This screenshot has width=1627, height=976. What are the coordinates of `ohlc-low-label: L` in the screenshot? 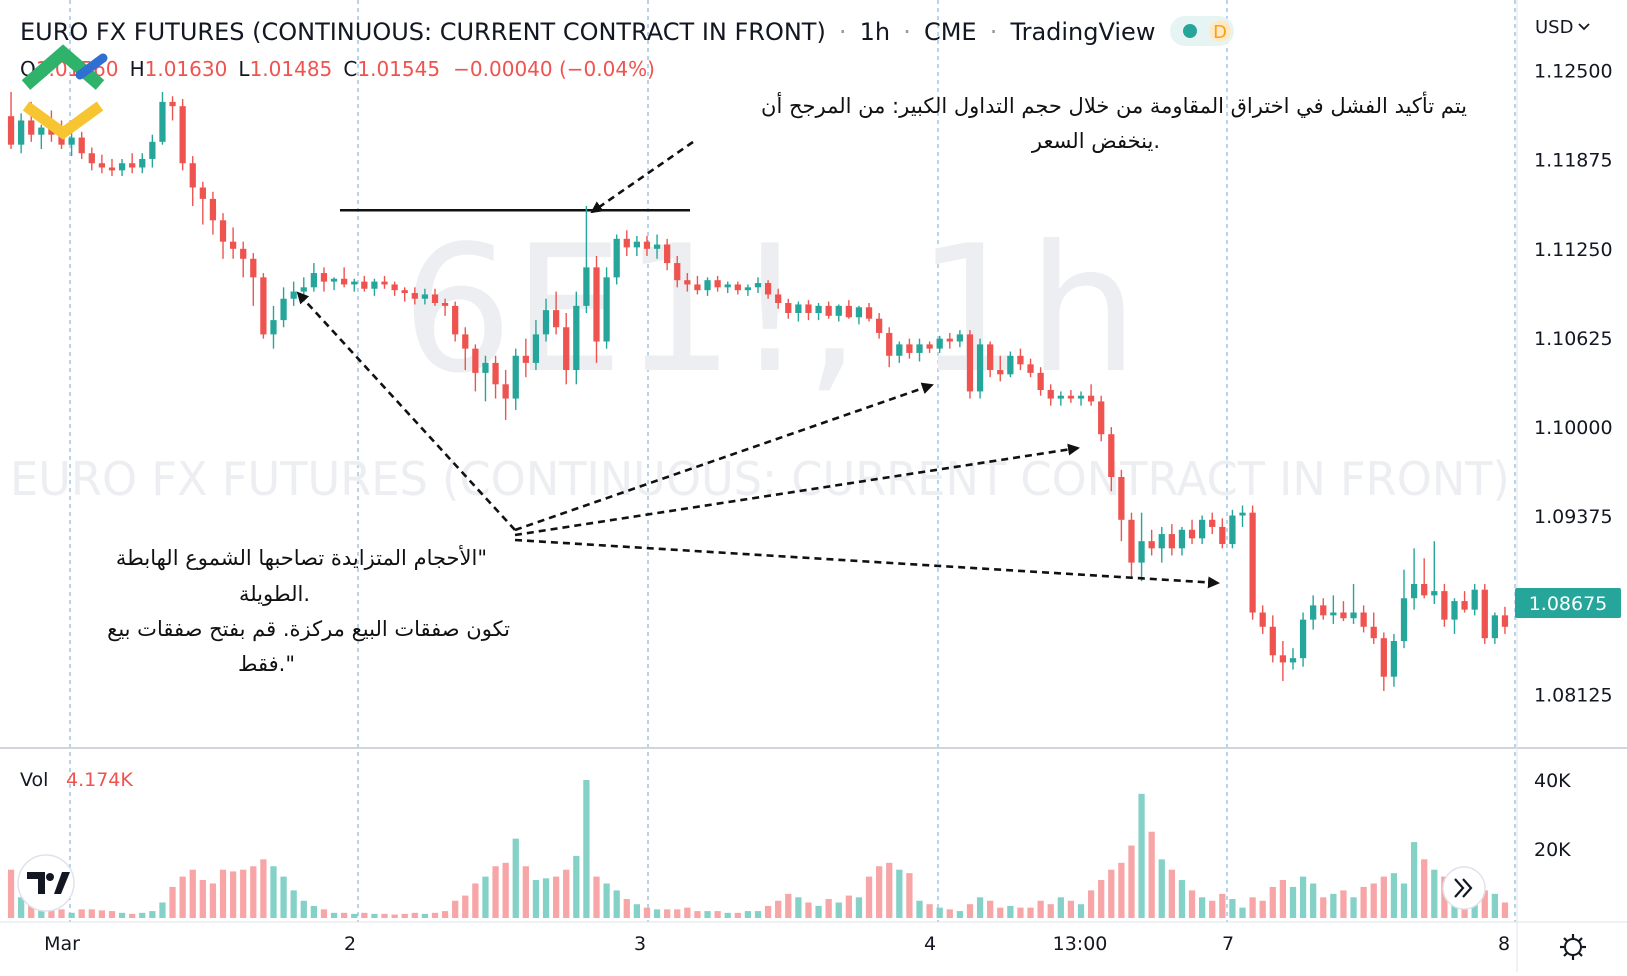 It's located at (244, 69).